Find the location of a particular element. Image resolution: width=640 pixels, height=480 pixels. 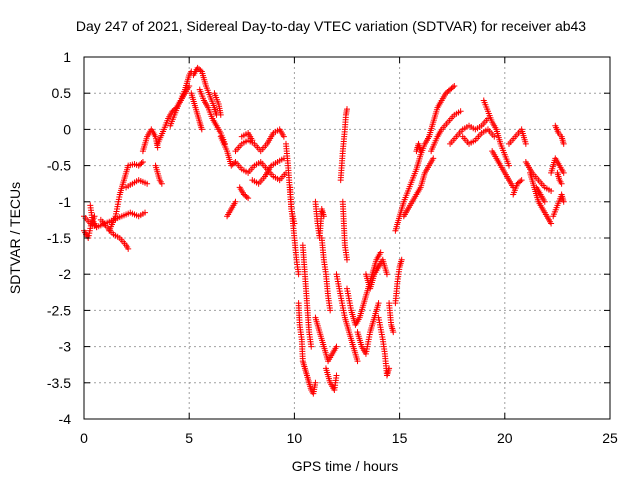

x-tick-label: 25 is located at coordinates (610, 438).